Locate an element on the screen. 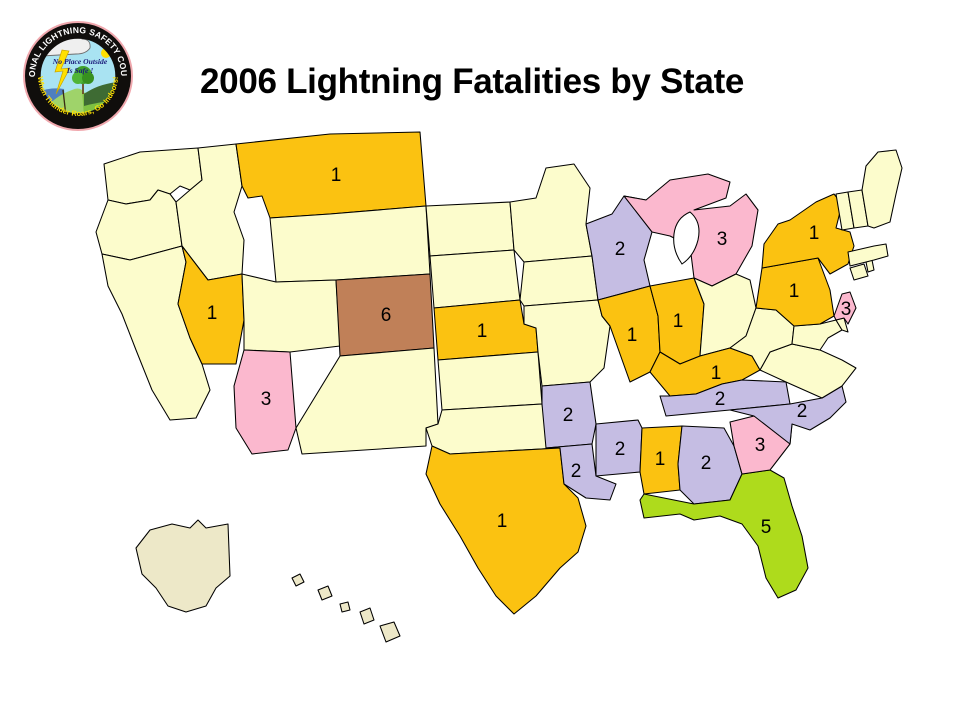 The image size is (960, 720). state-la is located at coordinates (581, 472).